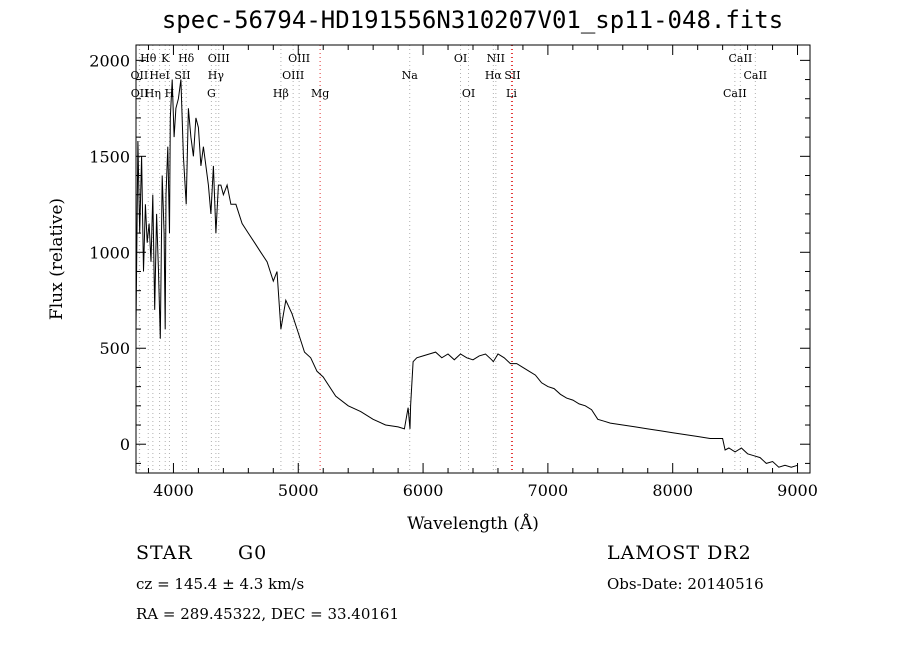  What do you see at coordinates (148, 58) in the screenshot?
I see `line-marker-label: Hθ` at bounding box center [148, 58].